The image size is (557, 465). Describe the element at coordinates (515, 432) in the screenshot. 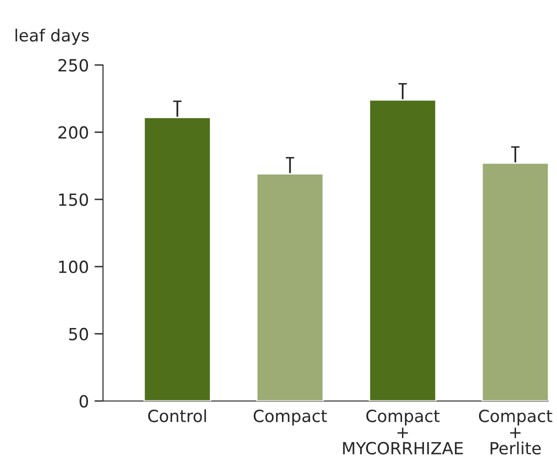

I see `x-tick-label: Compact + Perlite` at that location.